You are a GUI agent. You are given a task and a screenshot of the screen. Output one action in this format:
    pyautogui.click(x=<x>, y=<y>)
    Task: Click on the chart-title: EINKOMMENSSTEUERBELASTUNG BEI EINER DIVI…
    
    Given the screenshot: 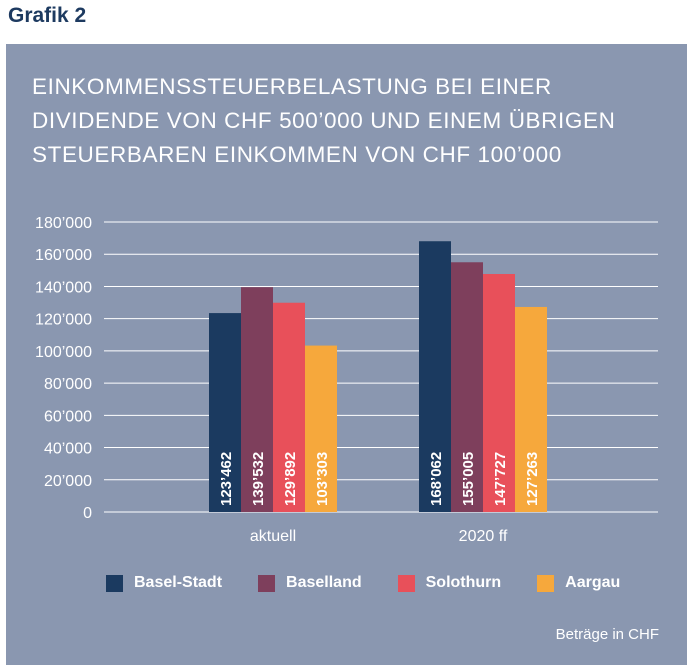 What is the action you would take?
    pyautogui.click(x=352, y=121)
    